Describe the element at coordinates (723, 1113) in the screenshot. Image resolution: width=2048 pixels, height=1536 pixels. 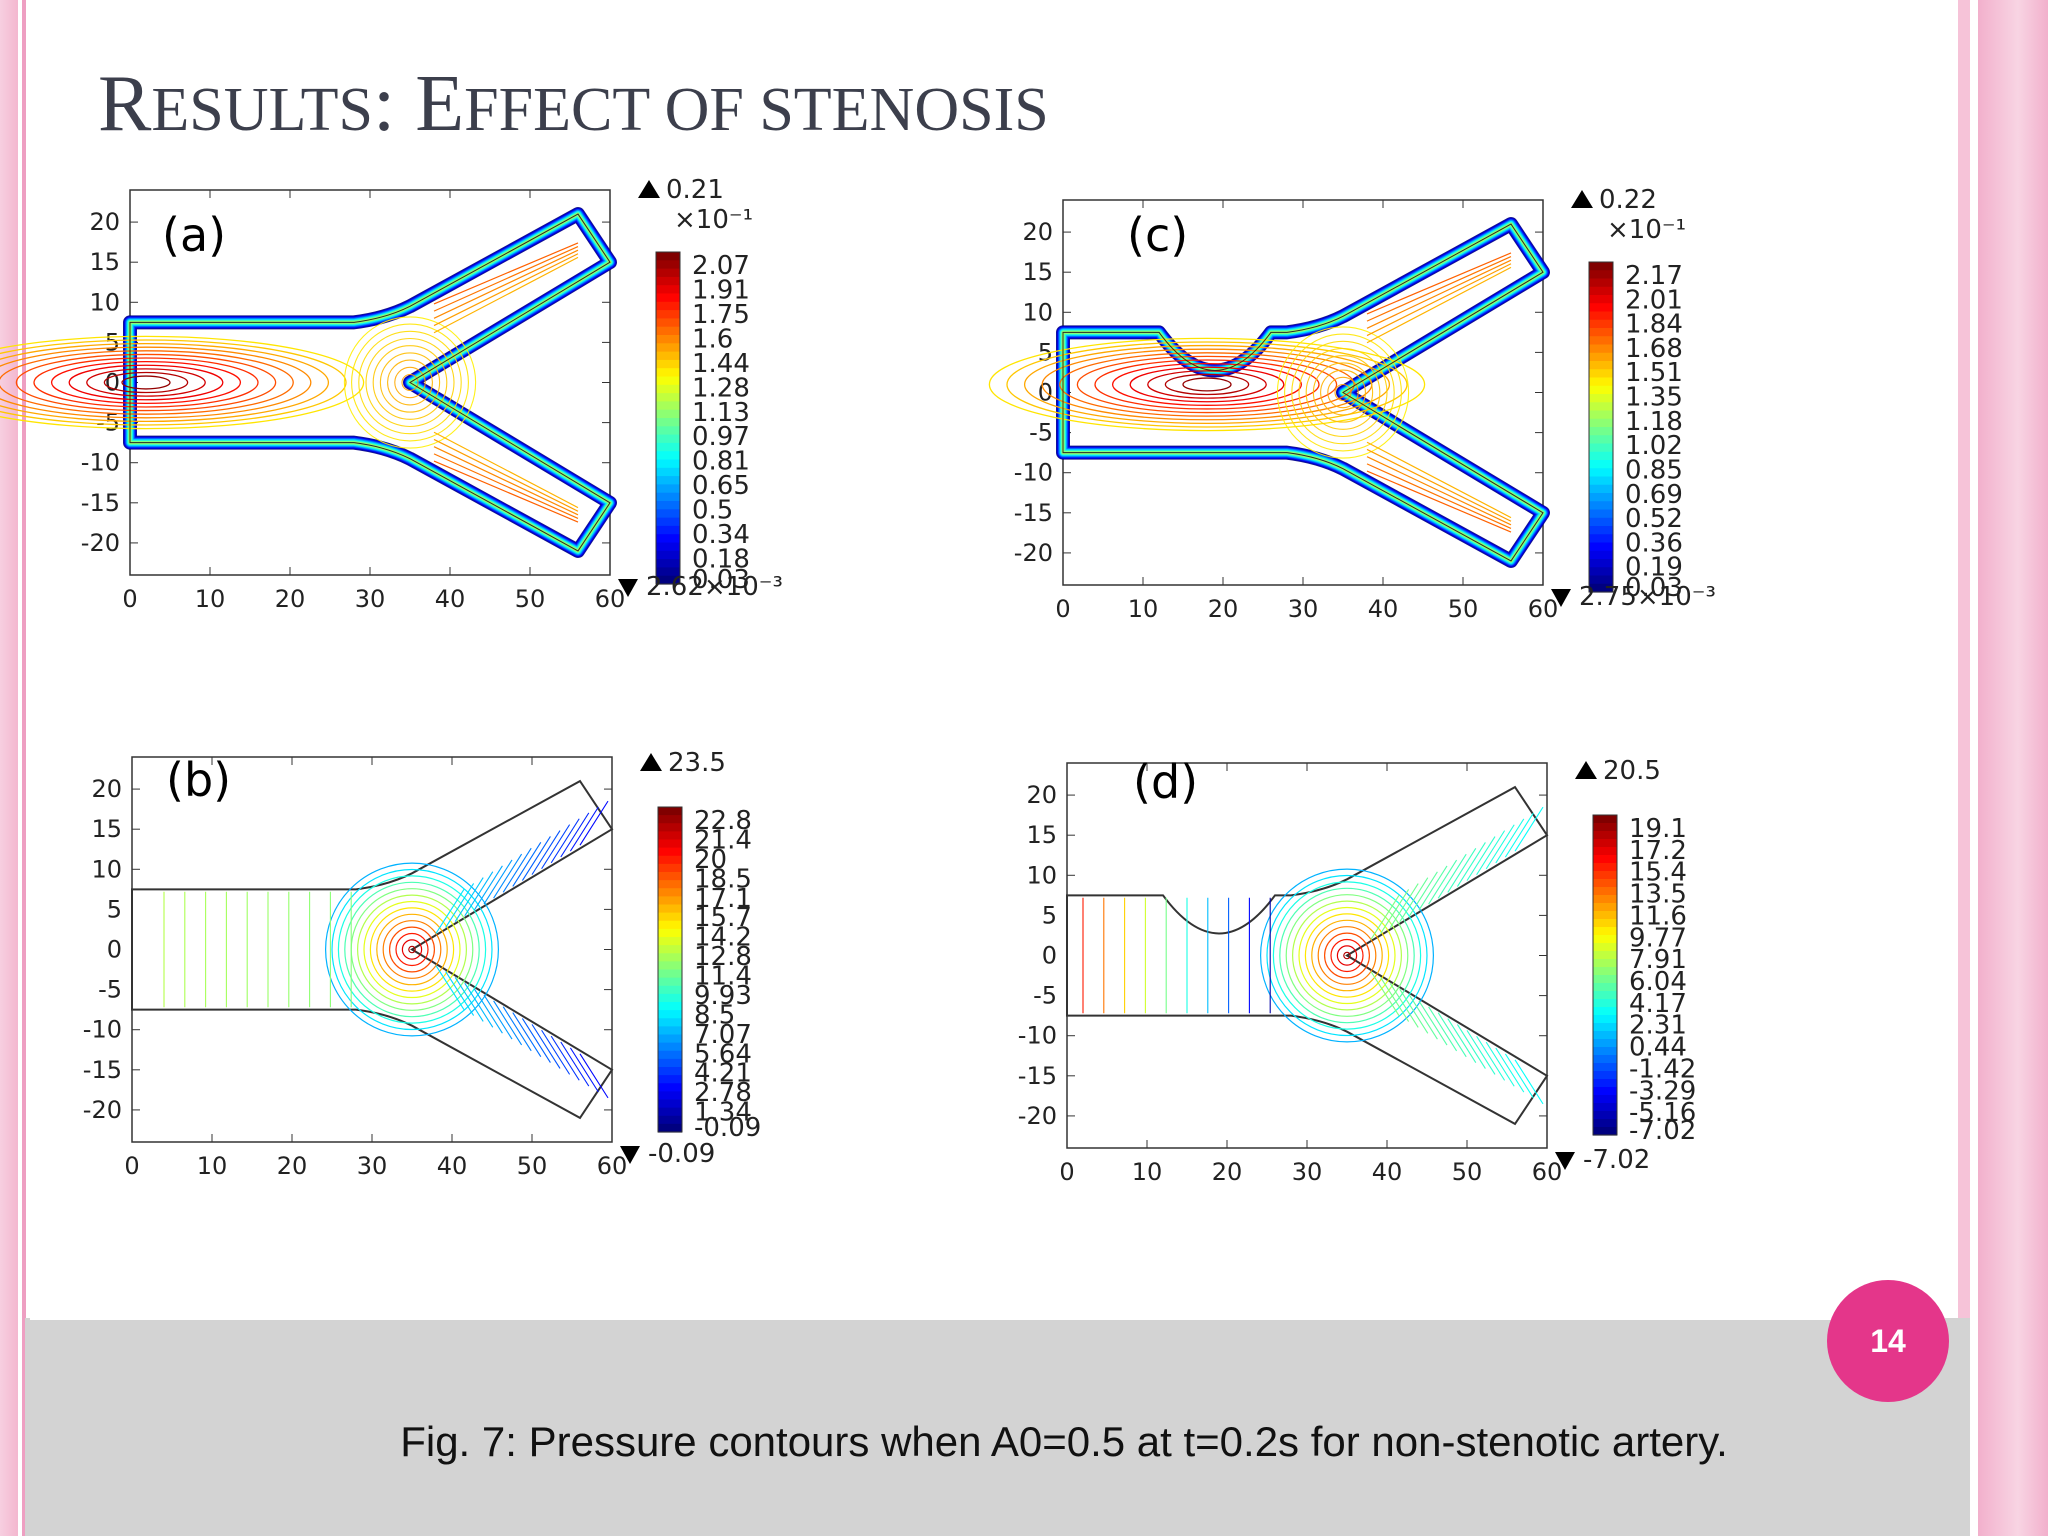
I see `legend-value: 1.34` at that location.